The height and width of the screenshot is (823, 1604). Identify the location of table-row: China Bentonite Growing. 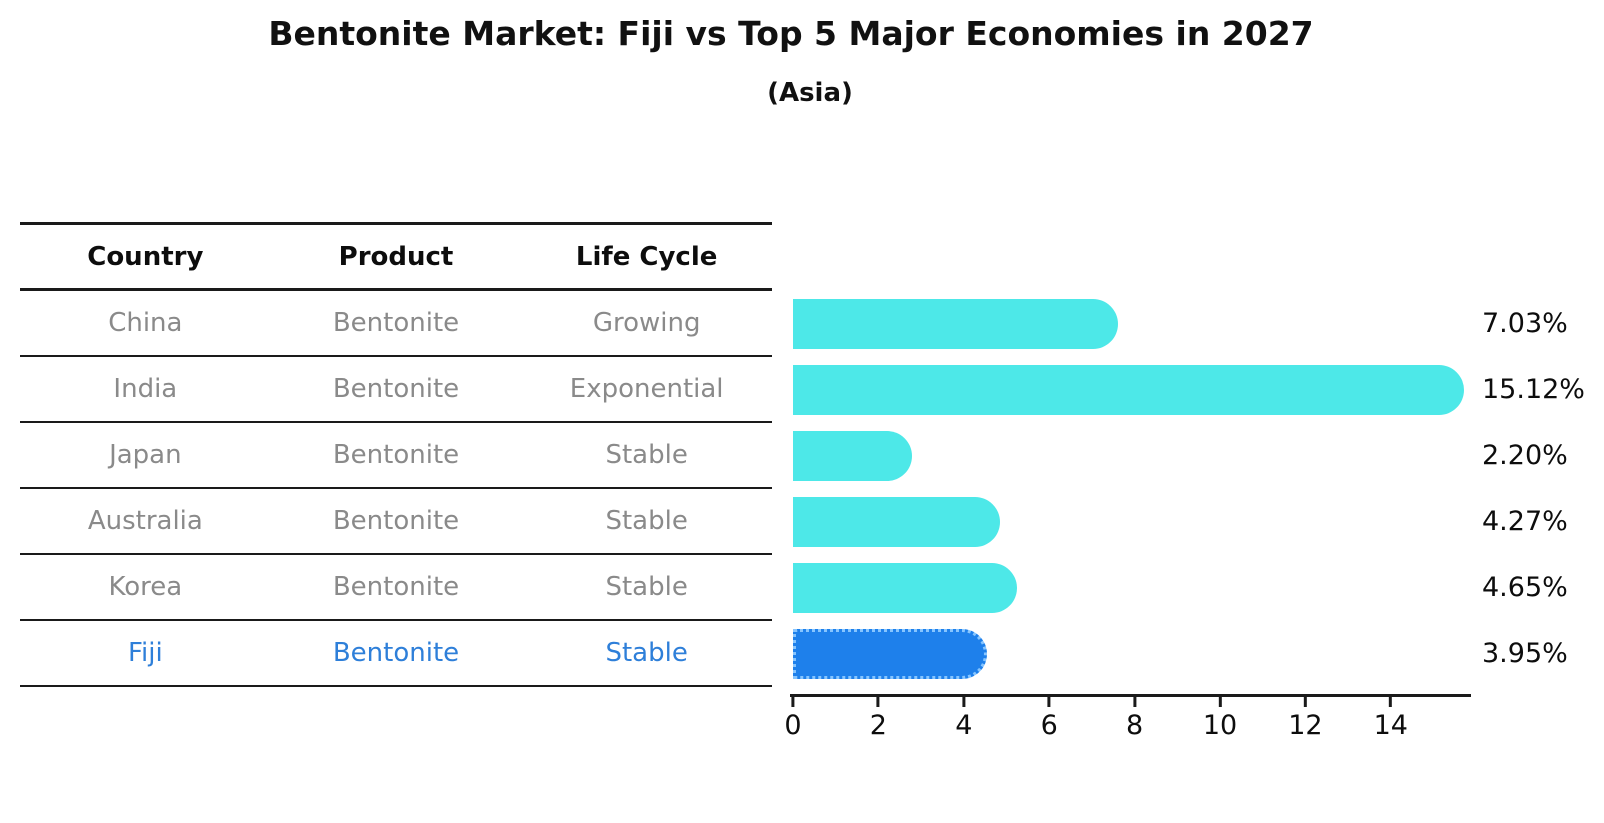
(396, 324).